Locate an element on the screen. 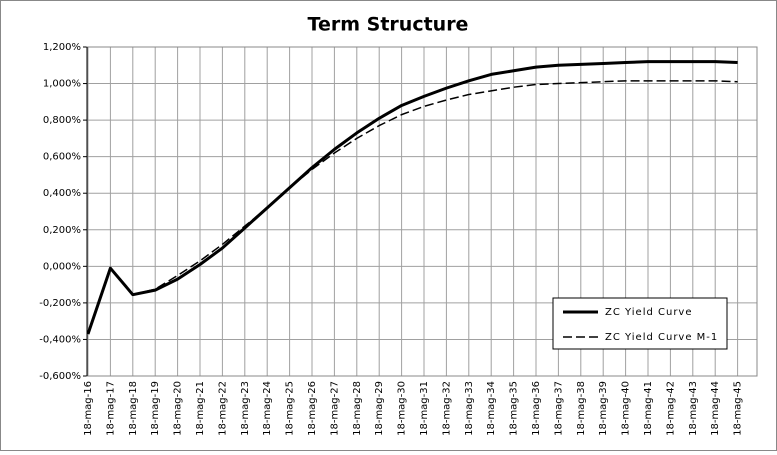 Image resolution: width=777 pixels, height=455 pixels. x-tick-label: 18-mag-30 is located at coordinates (402, 408).